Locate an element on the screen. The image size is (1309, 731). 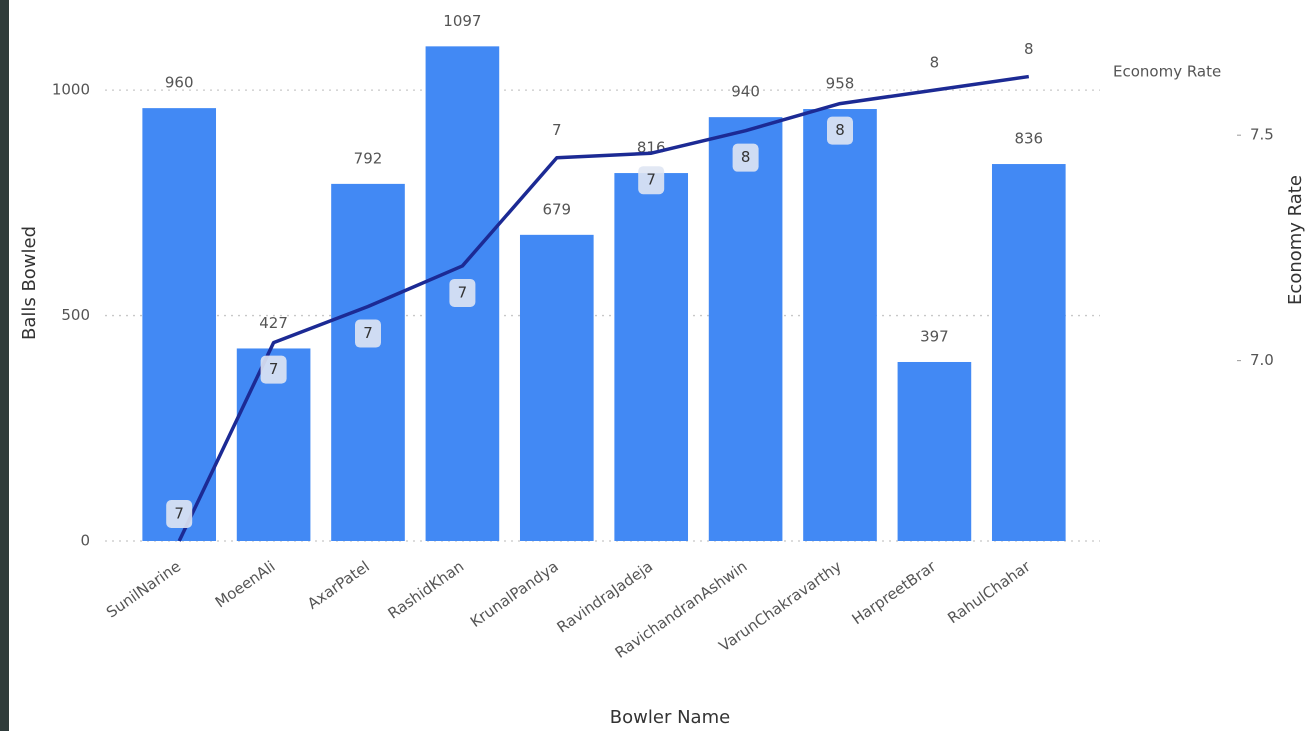
x-tick-label: MoeenAli is located at coordinates (245, 584).